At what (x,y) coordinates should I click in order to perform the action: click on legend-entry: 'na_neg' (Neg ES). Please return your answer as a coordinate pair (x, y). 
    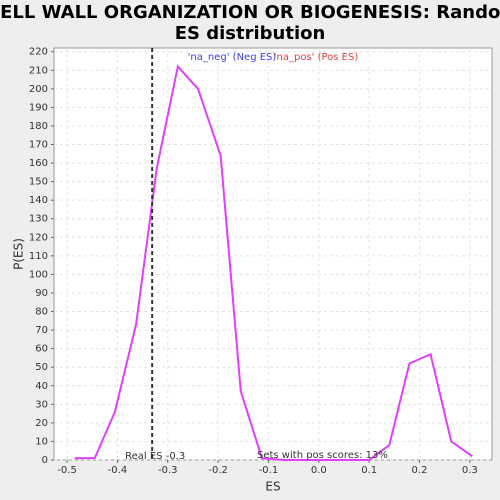
    Looking at the image, I should click on (232, 57).